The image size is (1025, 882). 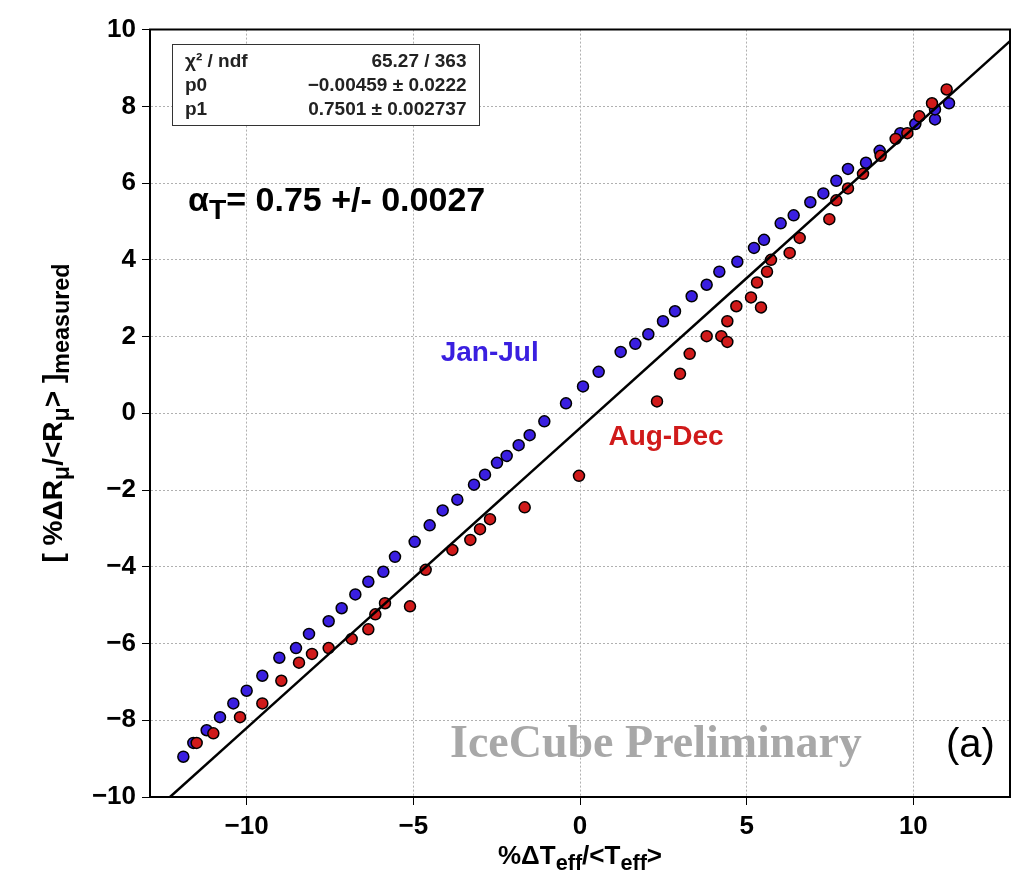 I want to click on y-tick-label: 8, so click(x=128, y=104).